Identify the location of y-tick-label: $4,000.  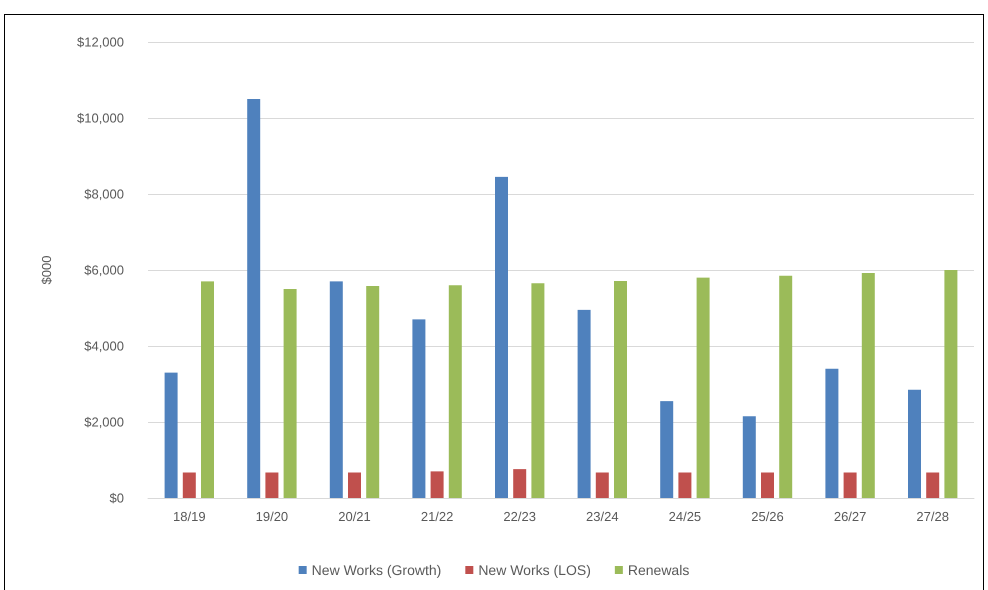
(104, 346).